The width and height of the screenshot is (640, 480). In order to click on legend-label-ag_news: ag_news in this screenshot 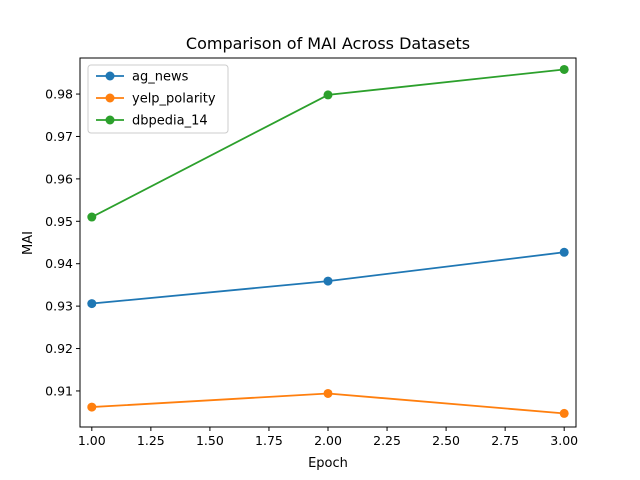, I will do `click(160, 77)`.